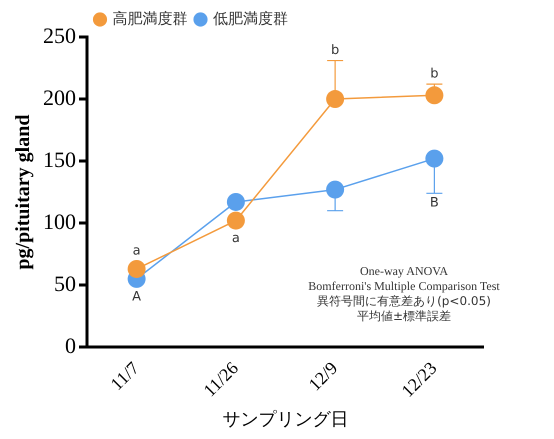  I want to click on annotation: 異符号間に有意差あり(p<0.05), so click(404, 301).